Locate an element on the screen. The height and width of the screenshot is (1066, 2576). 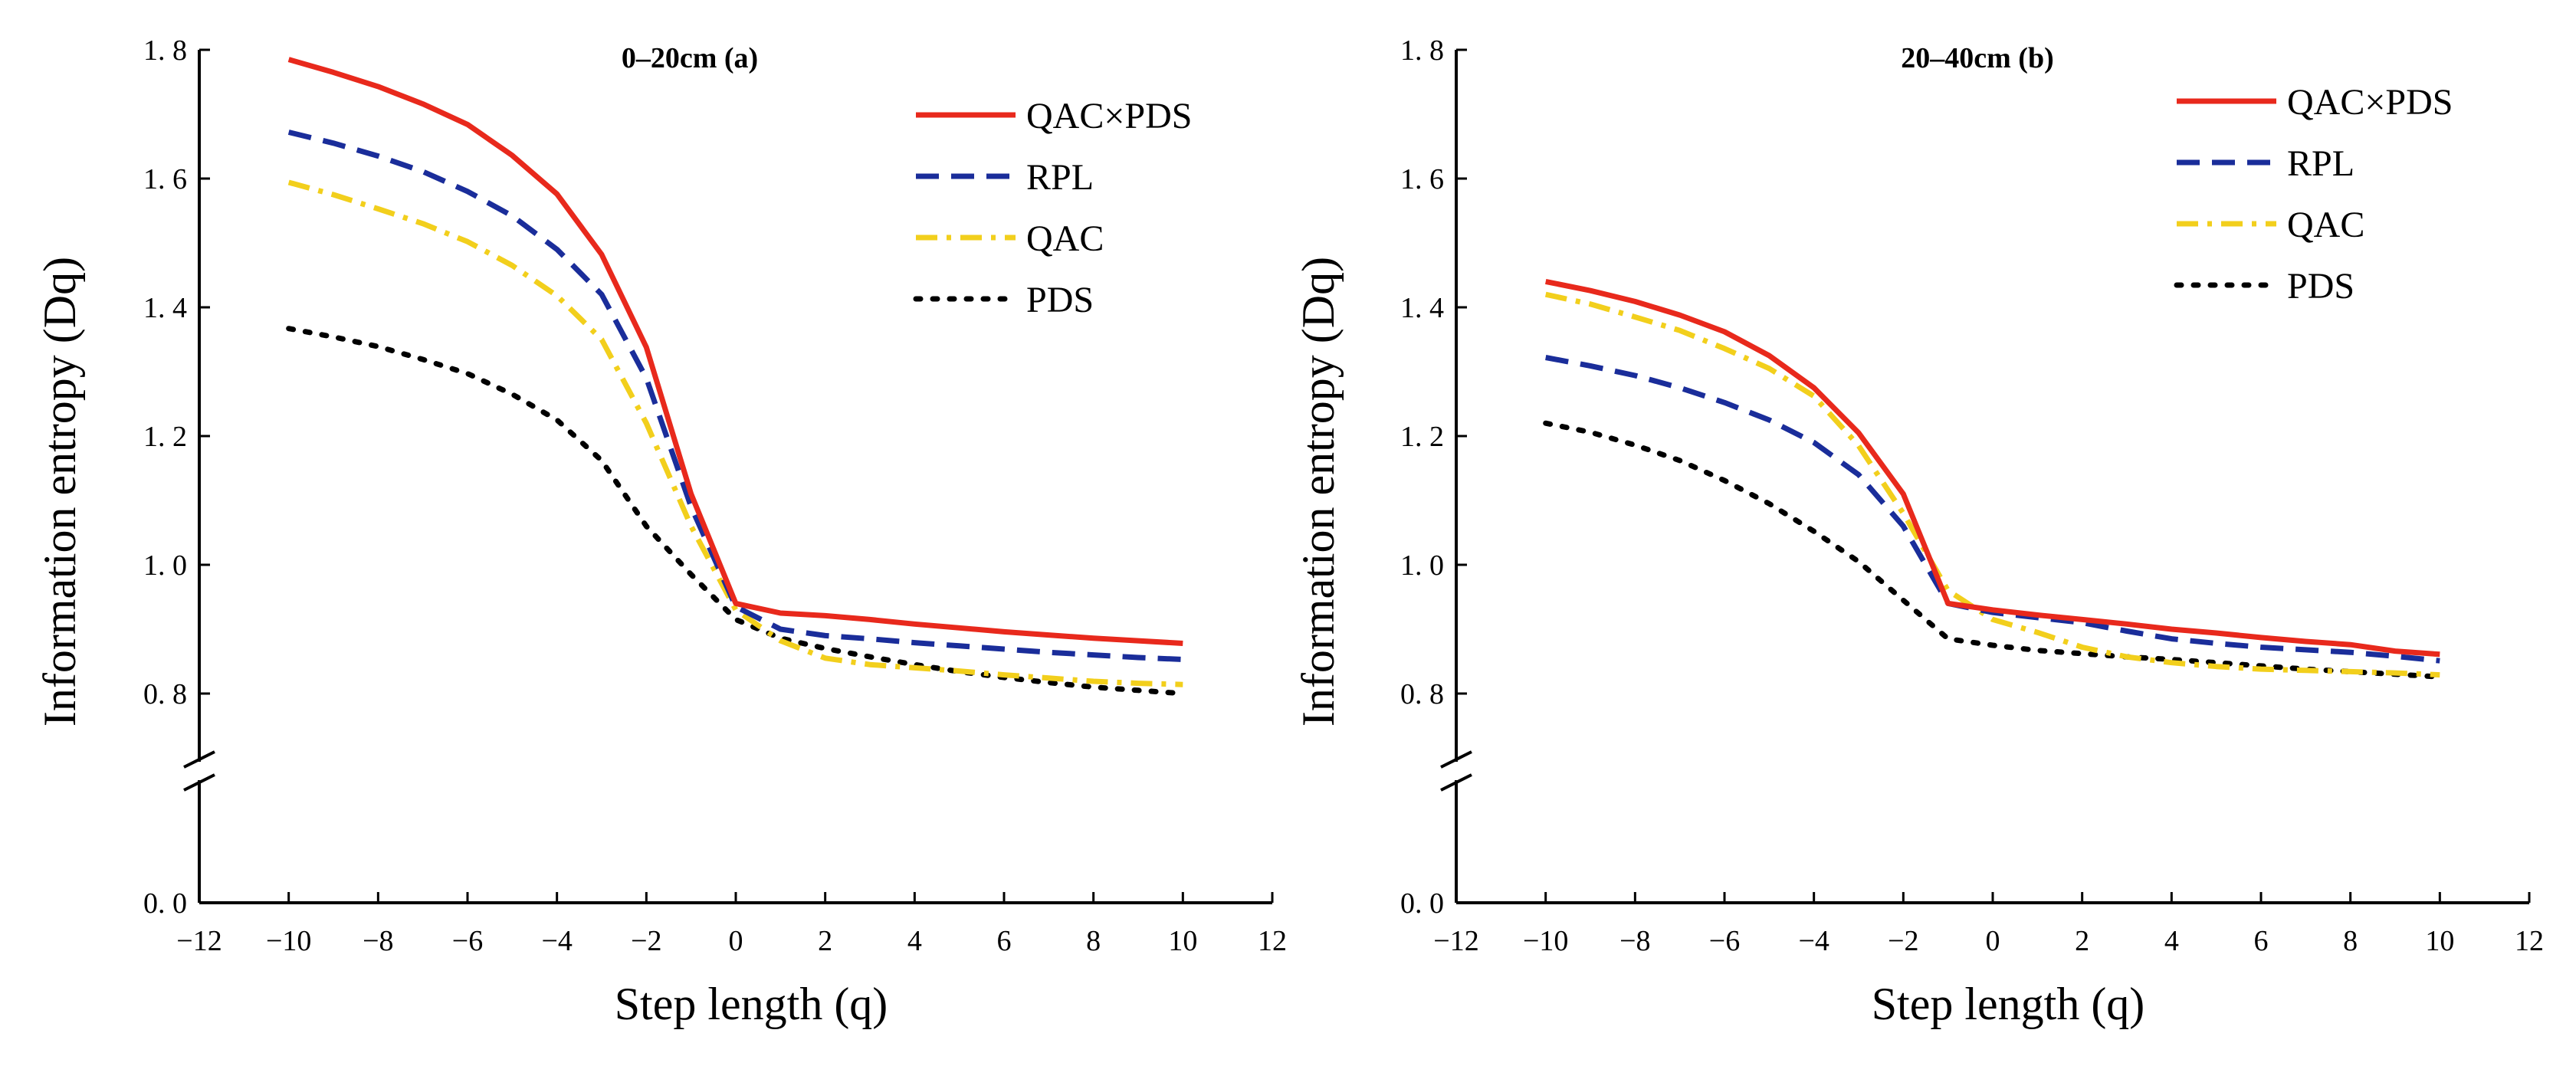
panel-title: 0–20cm (a) is located at coordinates (690, 58).